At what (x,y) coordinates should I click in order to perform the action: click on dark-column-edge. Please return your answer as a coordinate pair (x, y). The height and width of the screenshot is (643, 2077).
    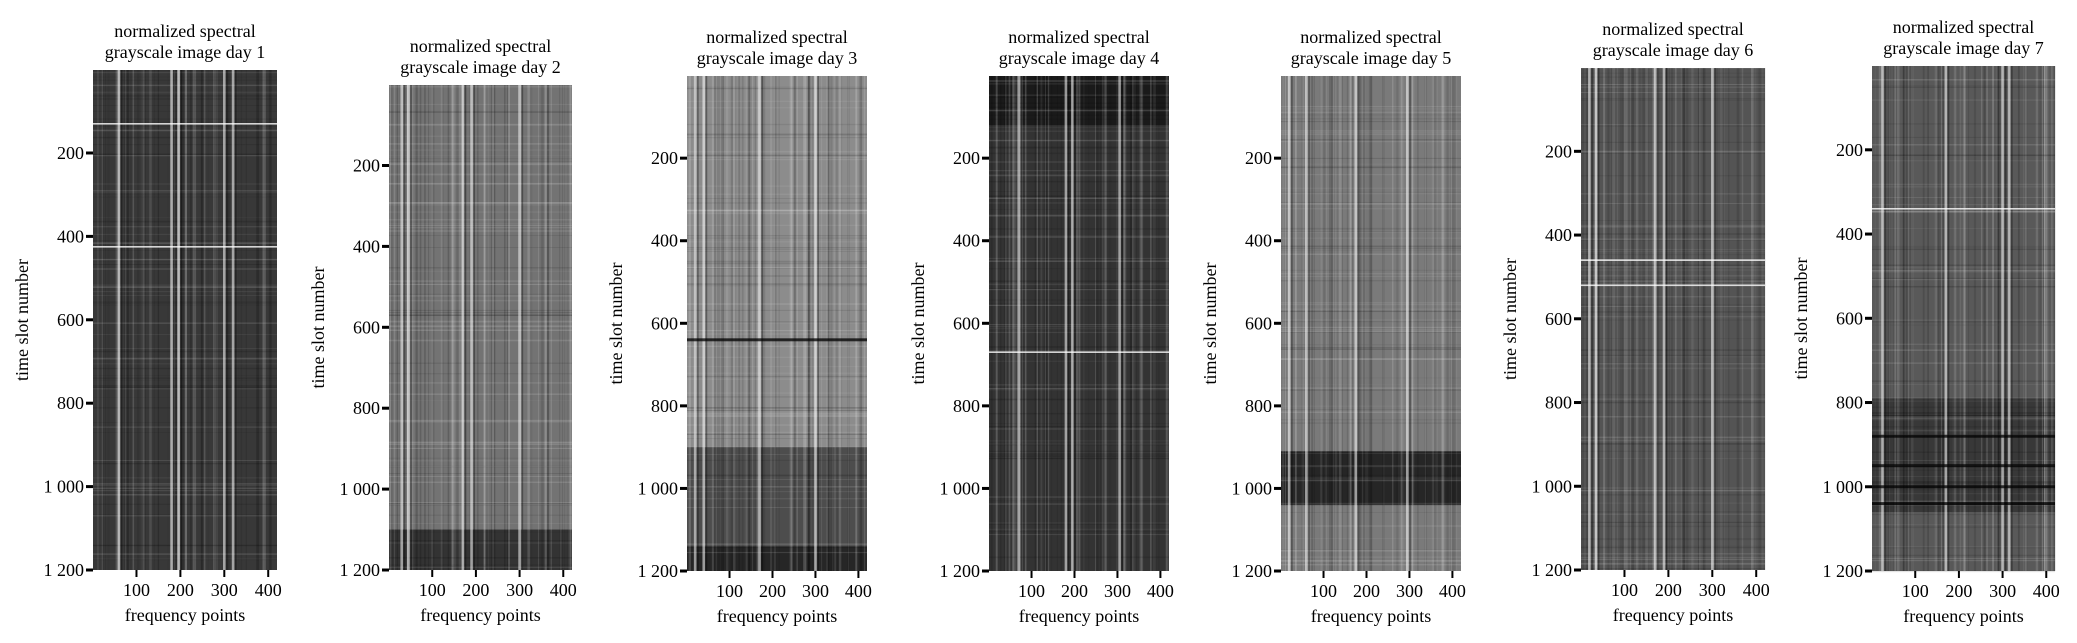
    Looking at the image, I should click on (1358, 323).